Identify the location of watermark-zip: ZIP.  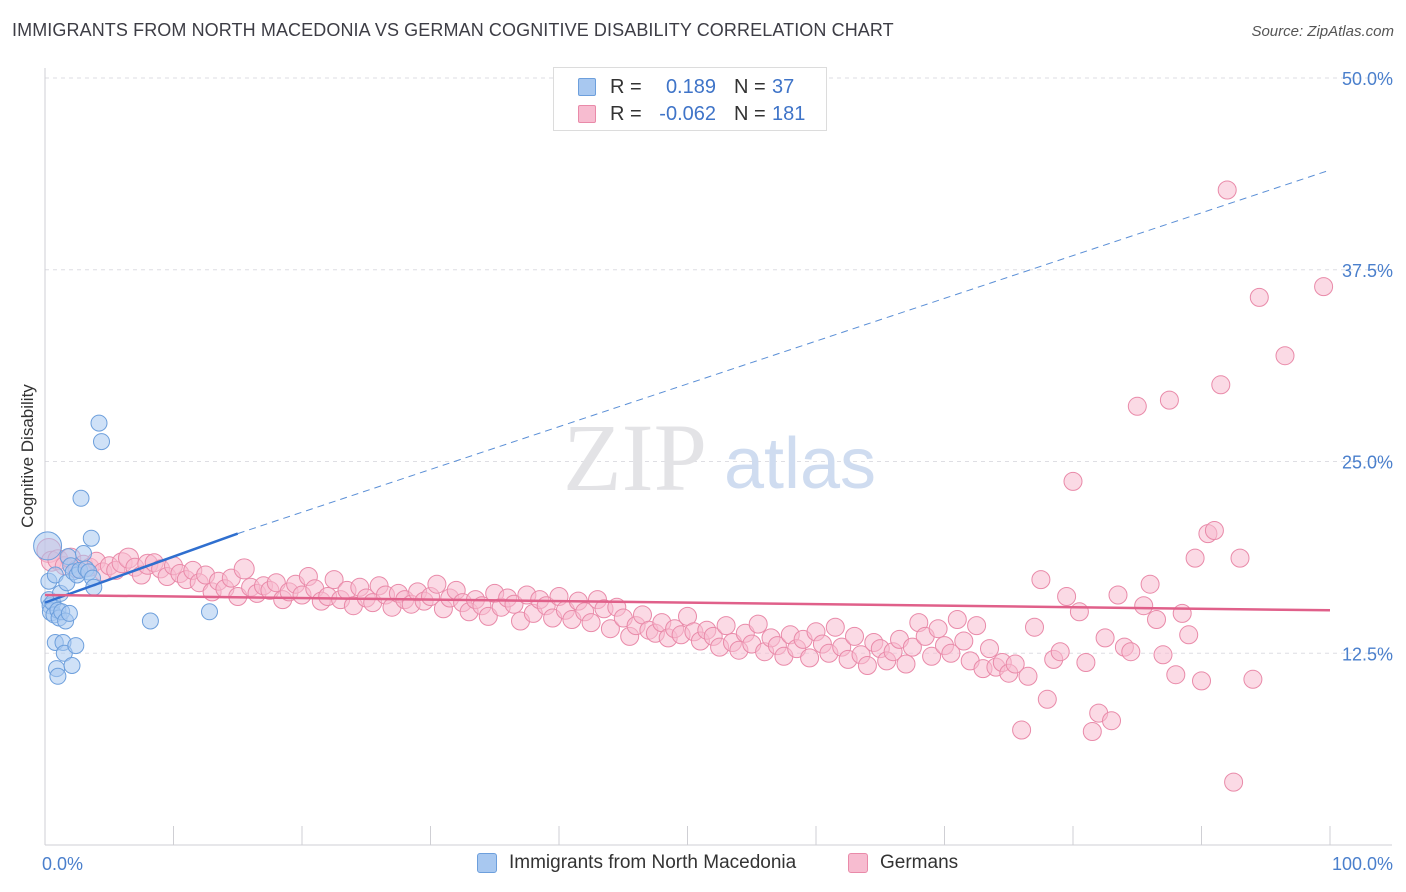
(635, 457).